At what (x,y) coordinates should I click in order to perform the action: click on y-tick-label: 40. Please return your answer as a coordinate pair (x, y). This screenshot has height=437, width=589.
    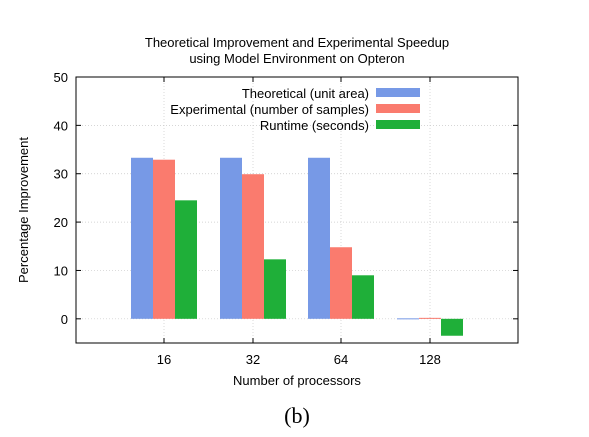
    Looking at the image, I should click on (61, 125).